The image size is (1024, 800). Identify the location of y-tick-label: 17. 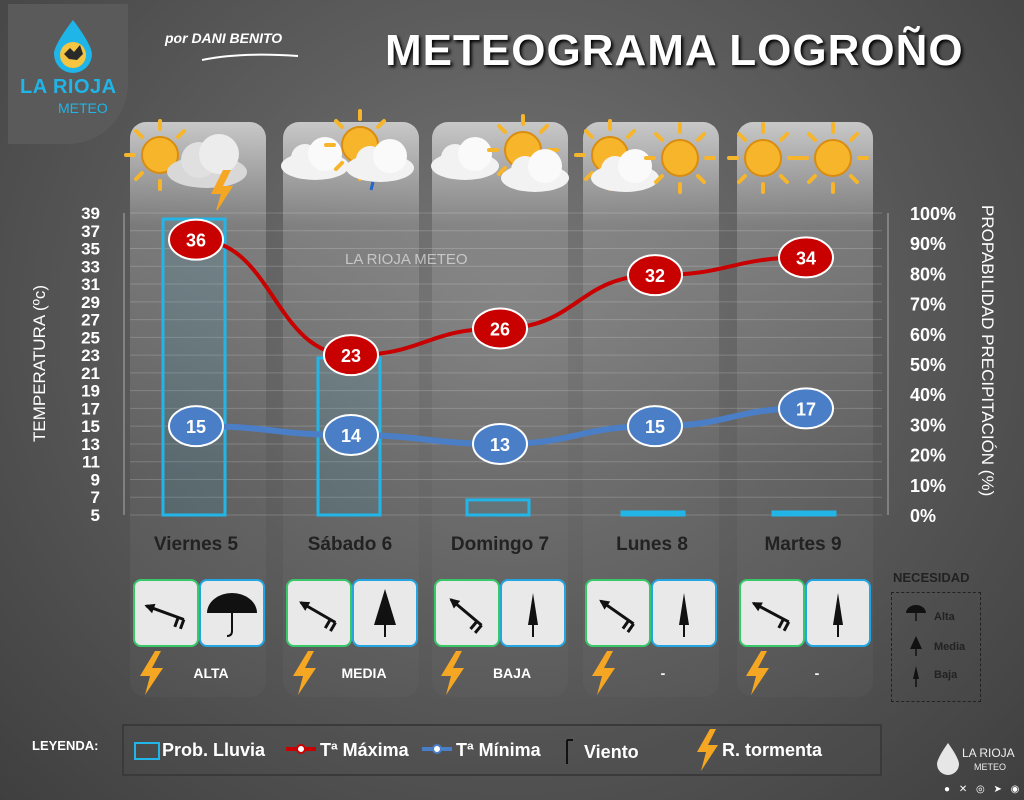
(90, 408).